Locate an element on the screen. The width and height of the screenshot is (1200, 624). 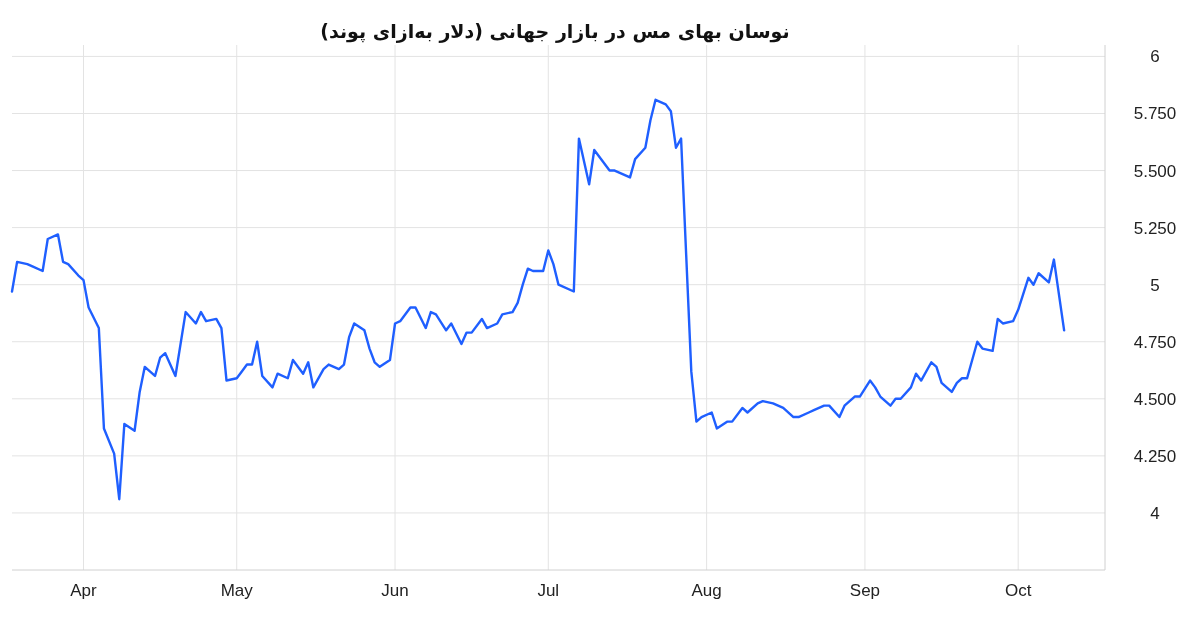
y-tick-label: 5 is located at coordinates (1155, 285).